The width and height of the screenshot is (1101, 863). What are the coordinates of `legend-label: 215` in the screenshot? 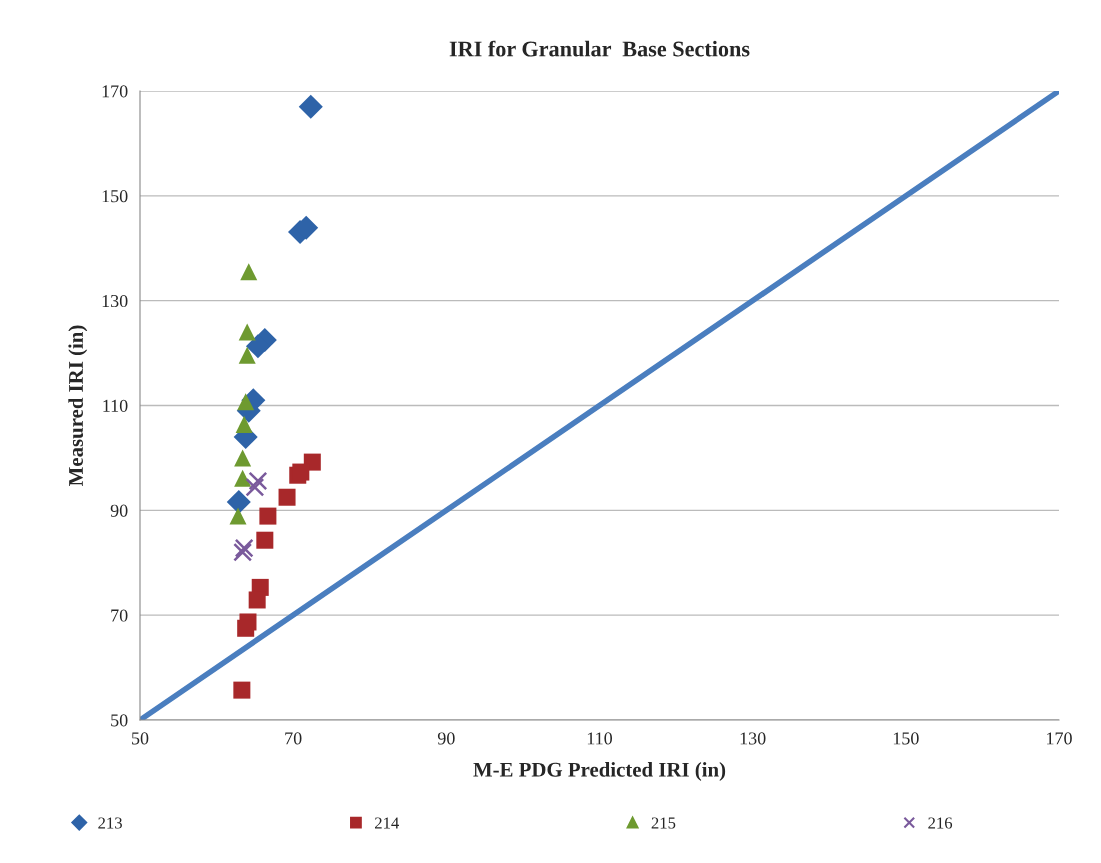 It's located at (663, 823).